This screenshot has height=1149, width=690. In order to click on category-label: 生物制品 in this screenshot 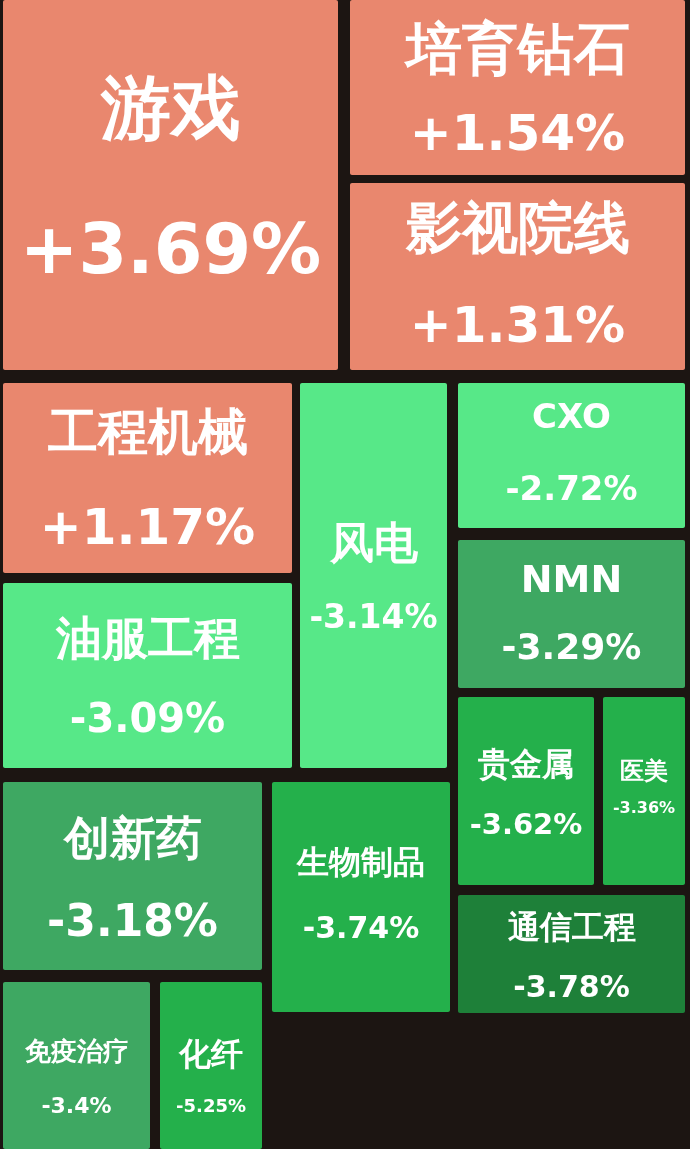, I will do `click(360, 861)`.